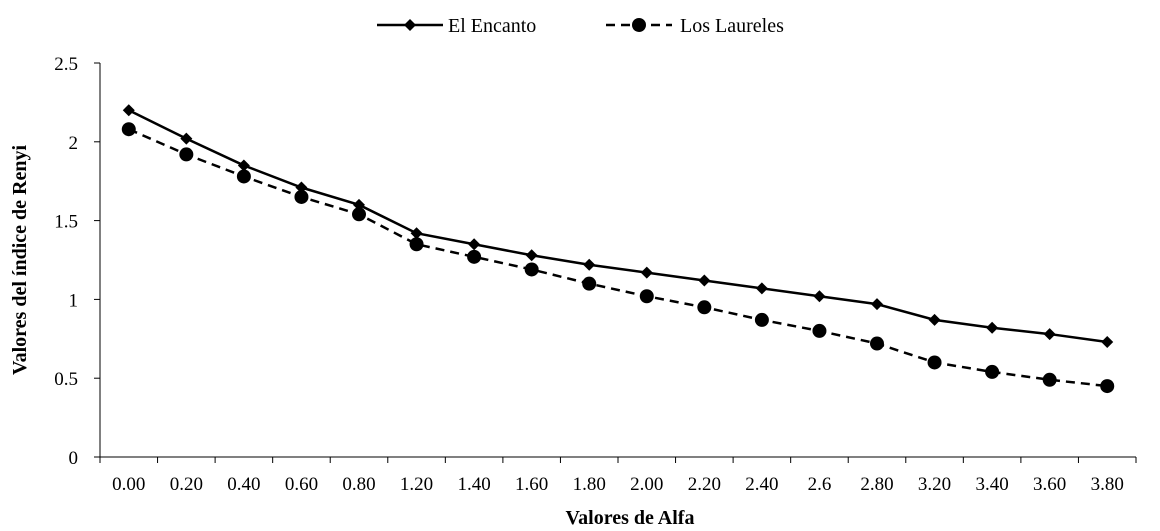  What do you see at coordinates (301, 484) in the screenshot?
I see `x-tick-label: 0.60` at bounding box center [301, 484].